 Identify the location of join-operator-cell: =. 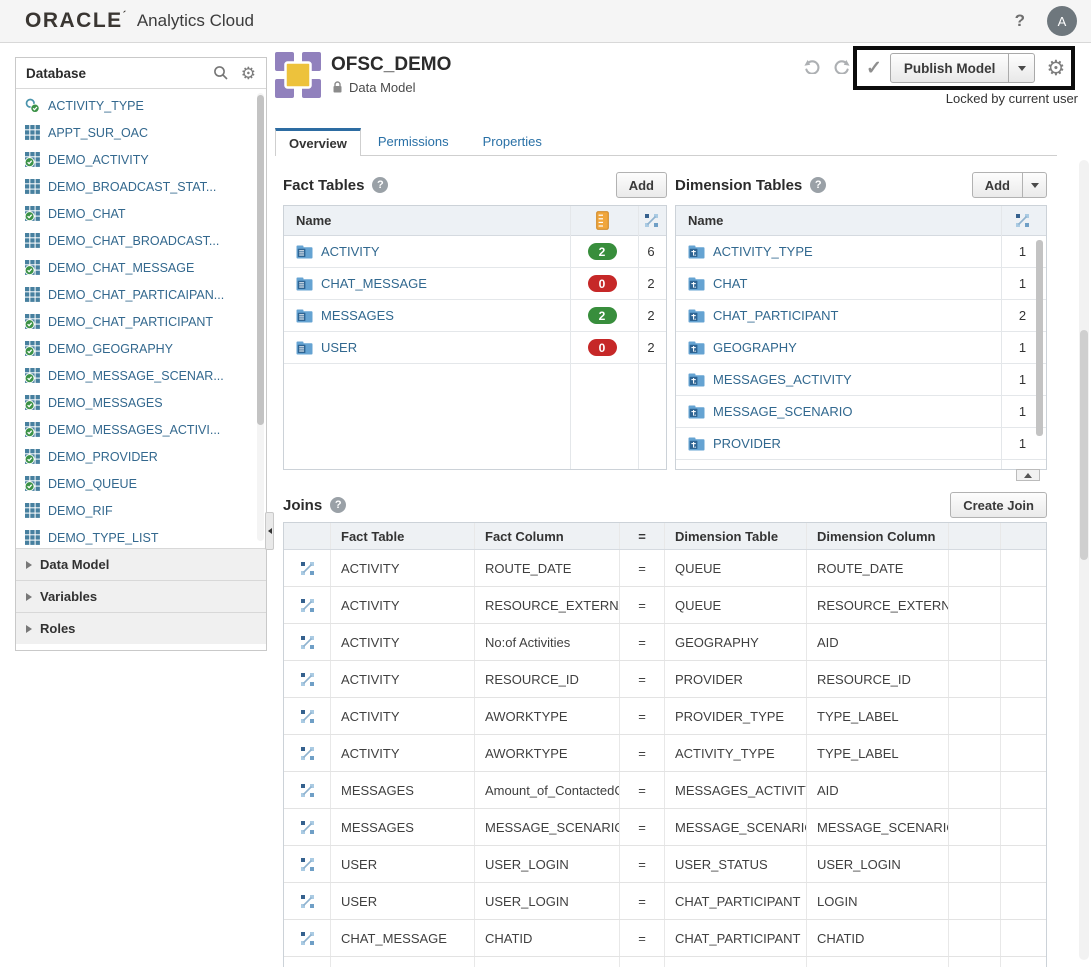
(642, 864).